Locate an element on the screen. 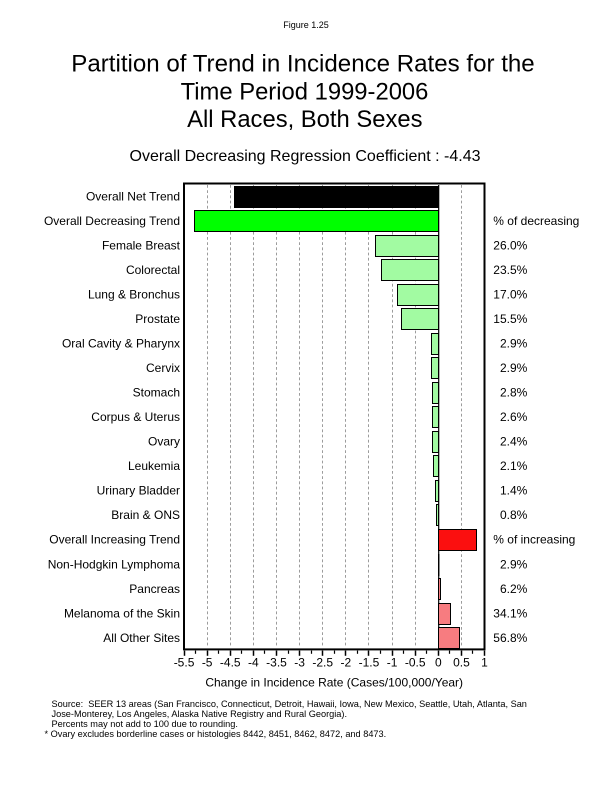 The image size is (612, 792). svg-text: Non-Hodgkin Lymphoma is located at coordinates (114, 564).